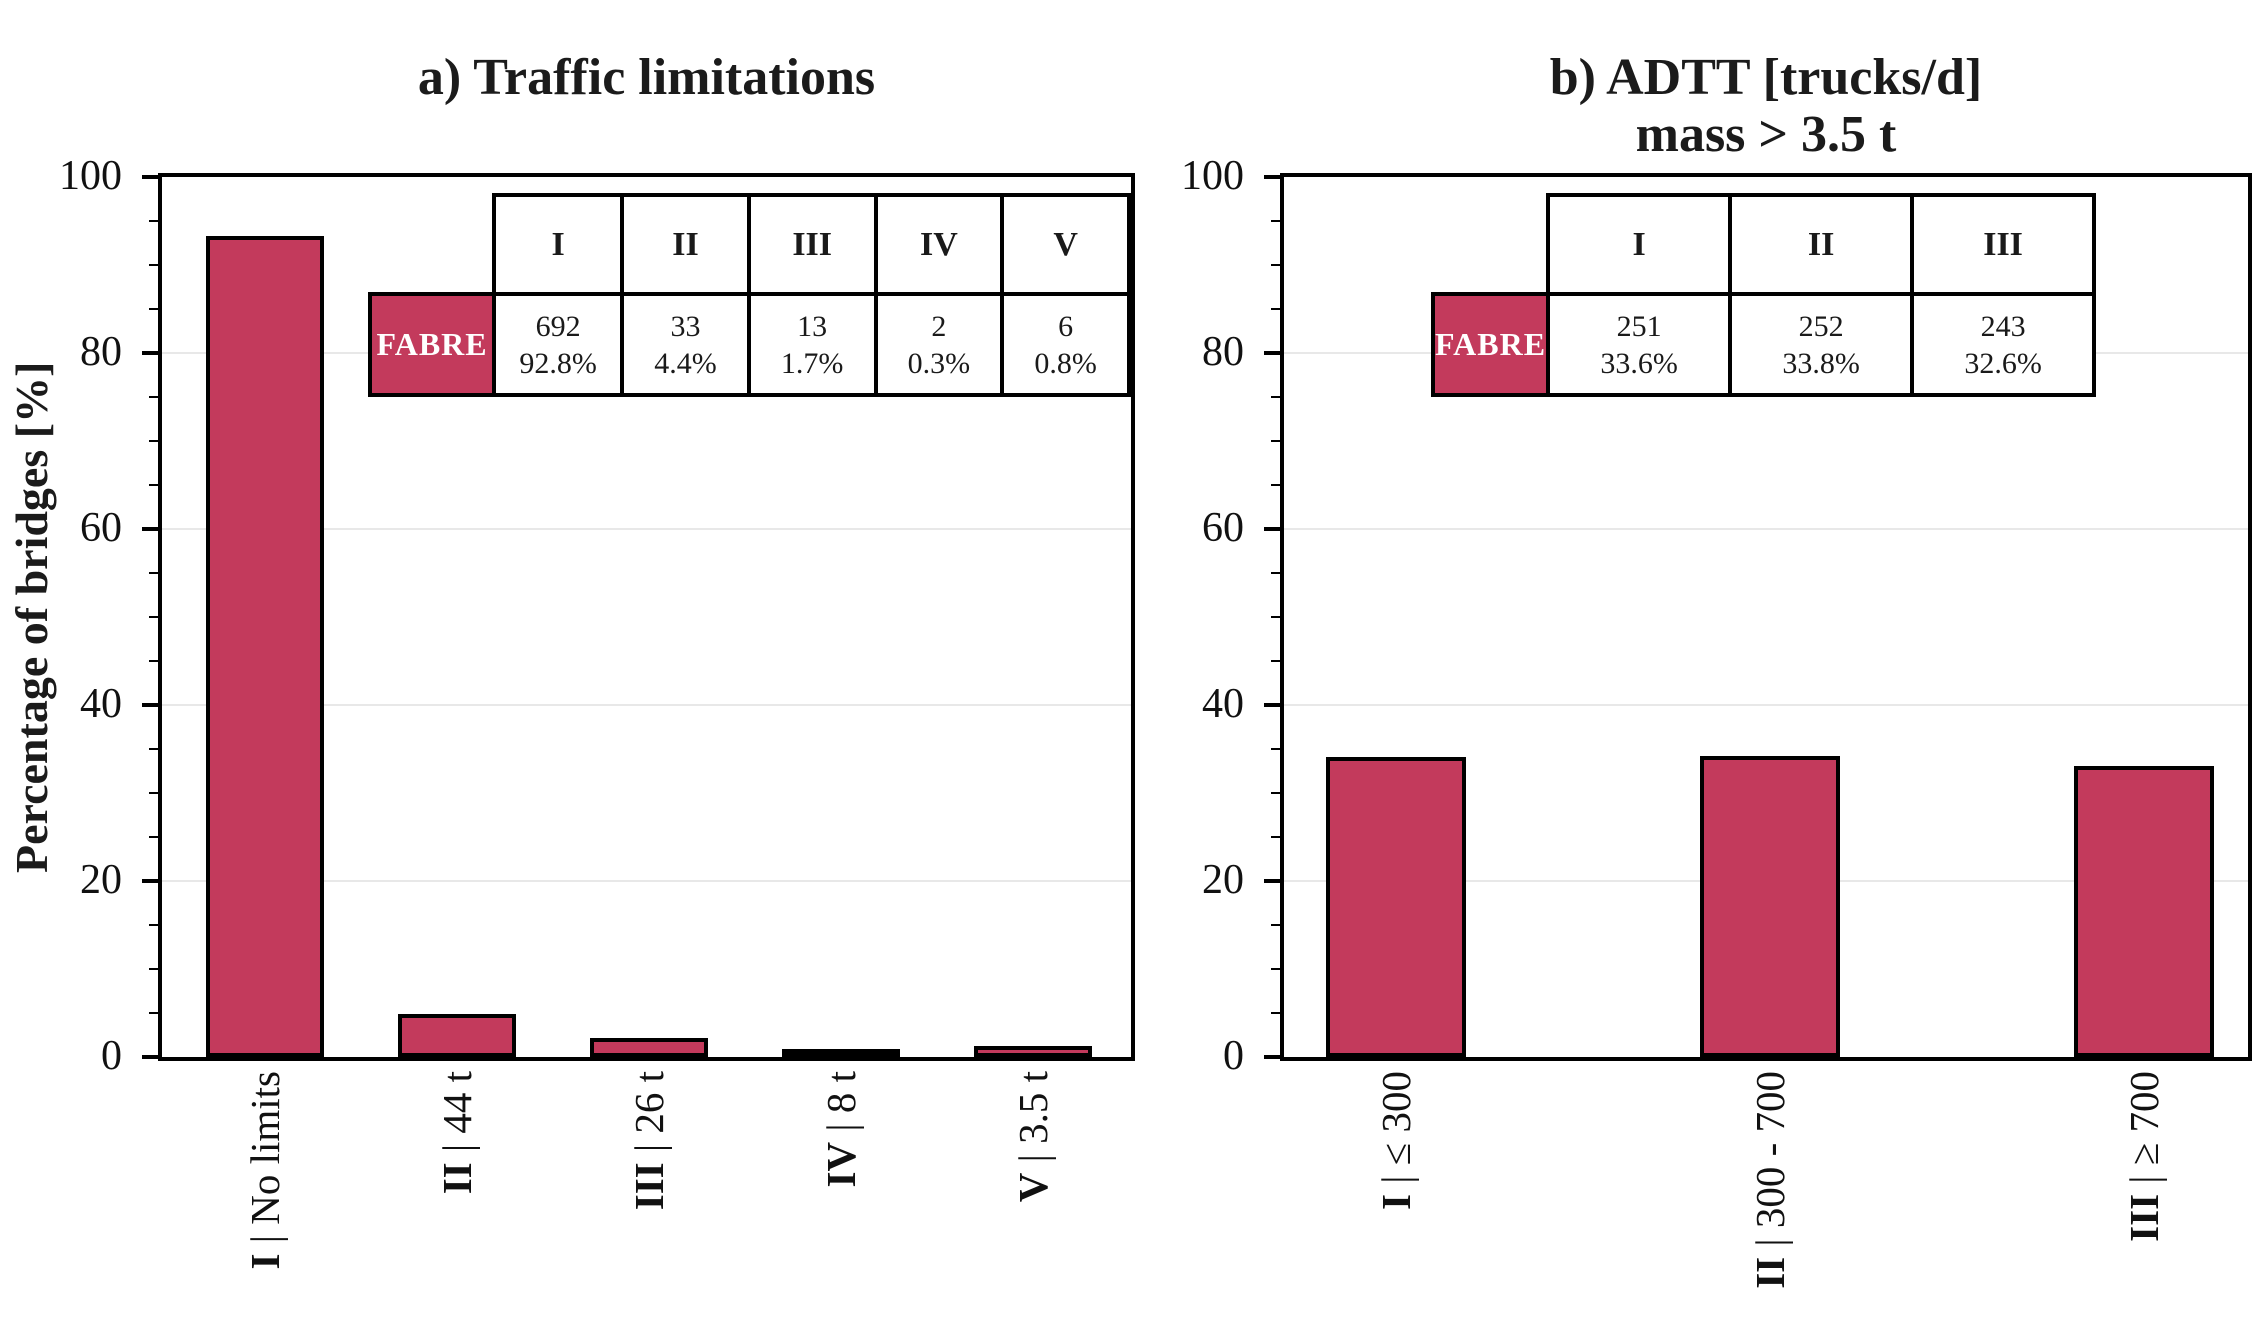 Image resolution: width=2258 pixels, height=1332 pixels. What do you see at coordinates (457, 1178) in the screenshot?
I see `x-label-numeral: II` at bounding box center [457, 1178].